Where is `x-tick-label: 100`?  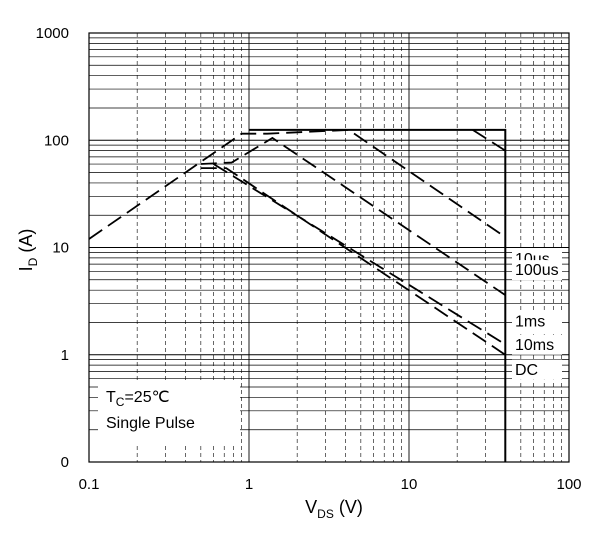
x-tick-label: 100 is located at coordinates (568, 484).